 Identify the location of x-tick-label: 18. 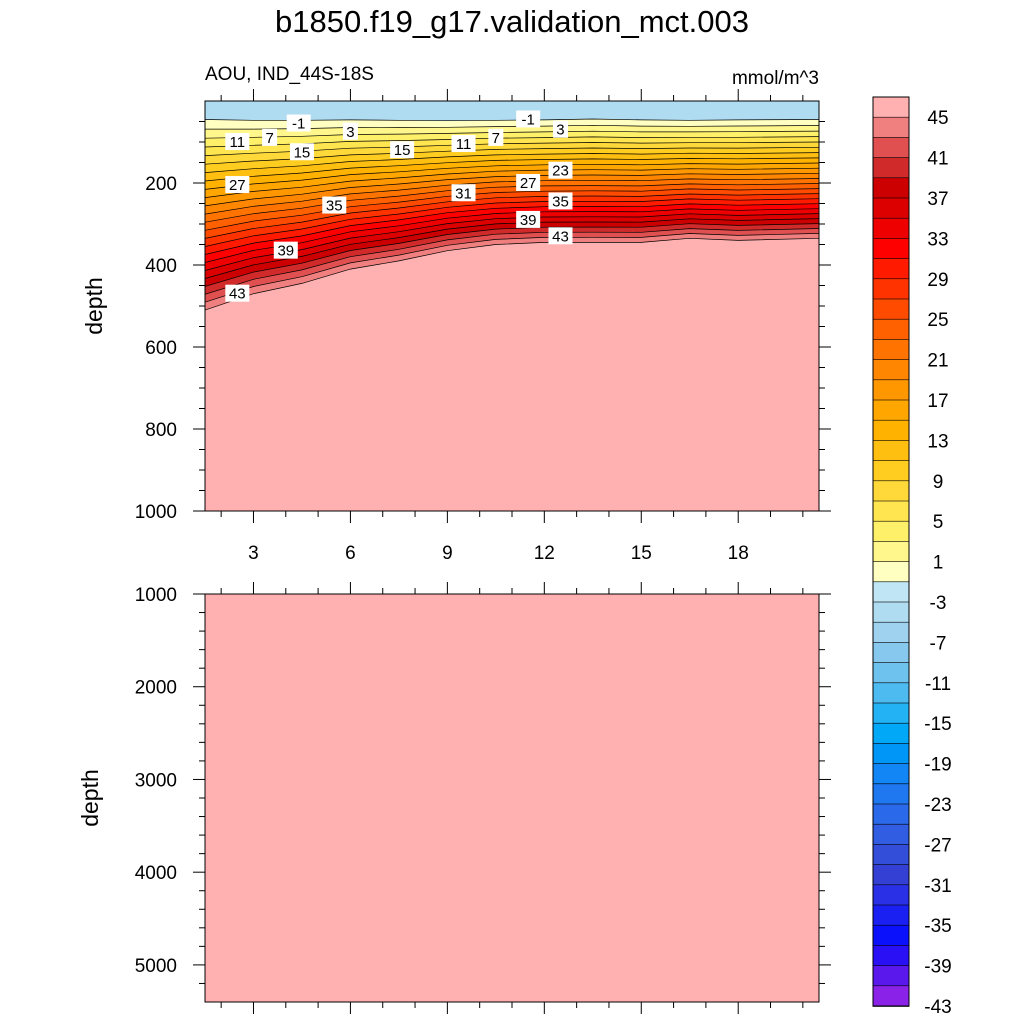
(738, 553).